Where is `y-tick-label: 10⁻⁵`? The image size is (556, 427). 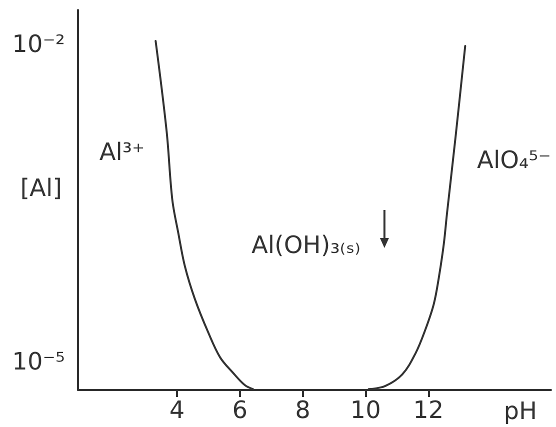 y-tick-label: 10⁻⁵ is located at coordinates (38, 362).